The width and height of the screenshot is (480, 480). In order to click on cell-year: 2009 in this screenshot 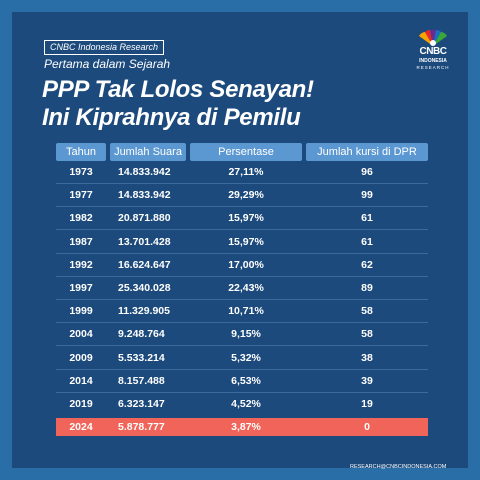, I will do `click(81, 358)`.